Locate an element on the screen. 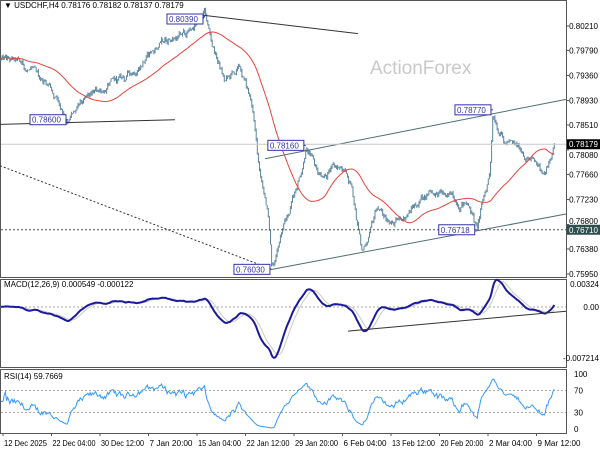 The height and width of the screenshot is (450, 600). high-value: 0.78182 is located at coordinates (107, 5).